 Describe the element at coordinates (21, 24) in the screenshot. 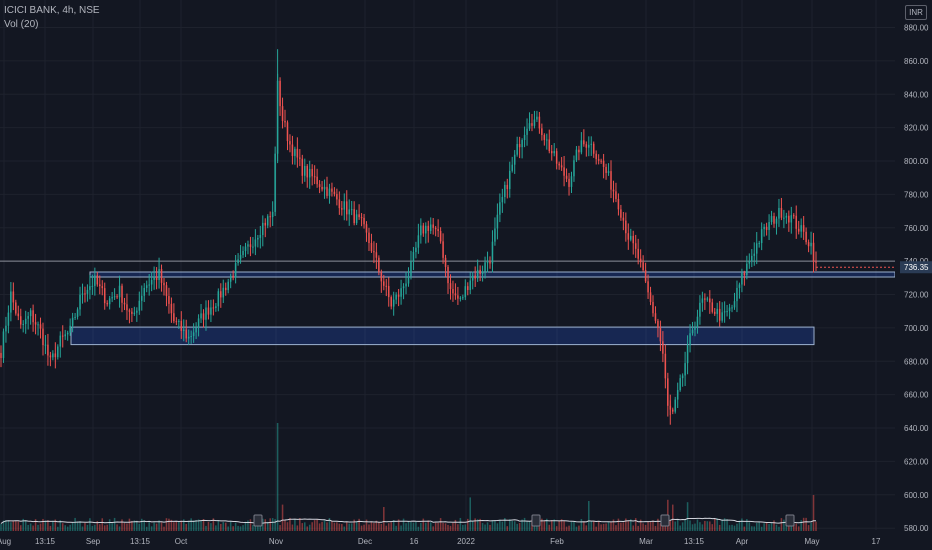

I see `volume-indicator-label: Vol (20)` at that location.